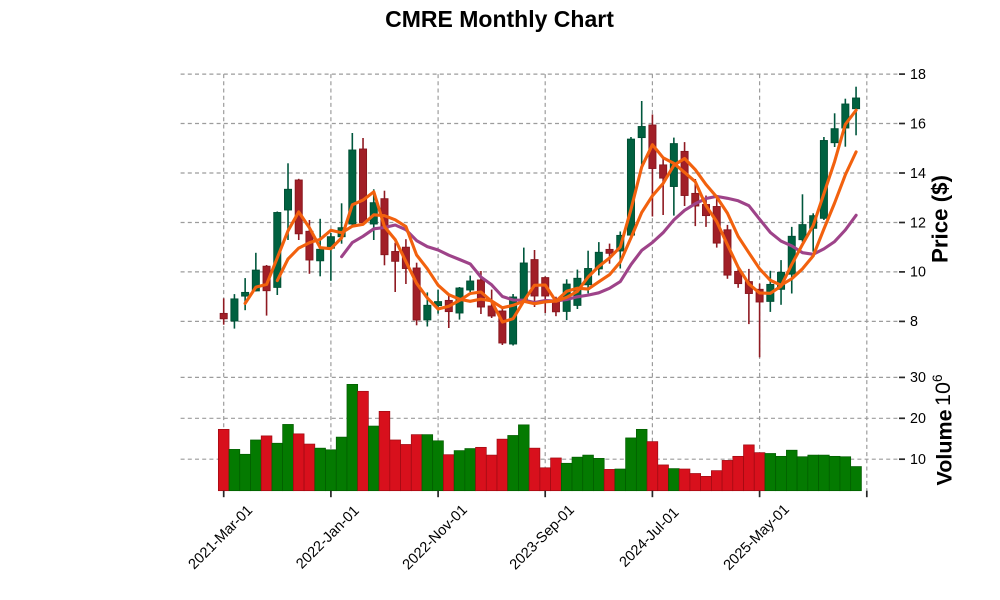  Describe the element at coordinates (918, 223) in the screenshot. I see `svg-text: 12` at that location.